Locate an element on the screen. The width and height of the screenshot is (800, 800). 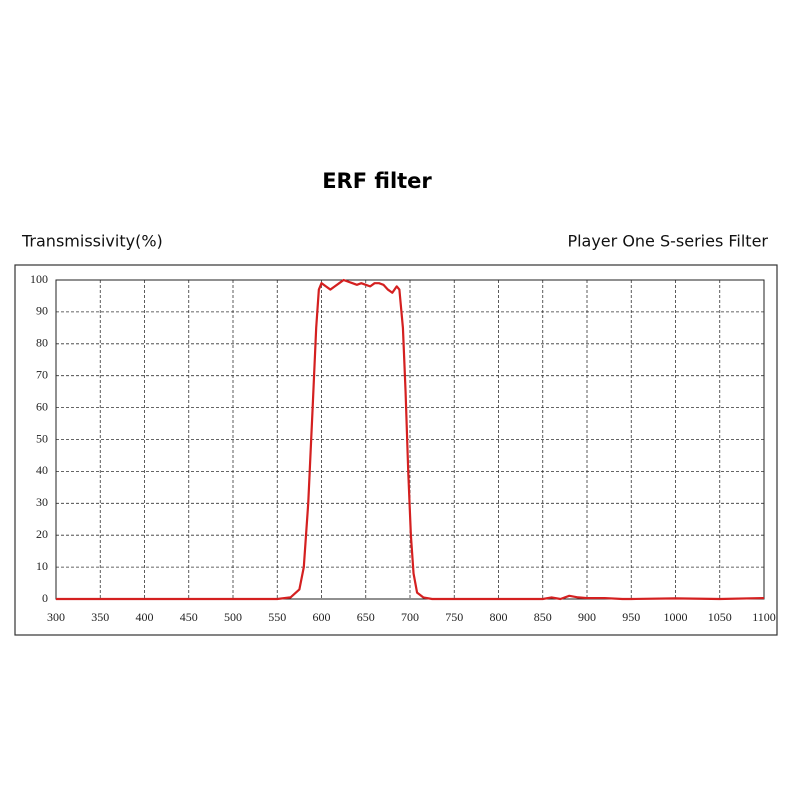
y-axis-label: Transmissivity(%) is located at coordinates (92, 241).